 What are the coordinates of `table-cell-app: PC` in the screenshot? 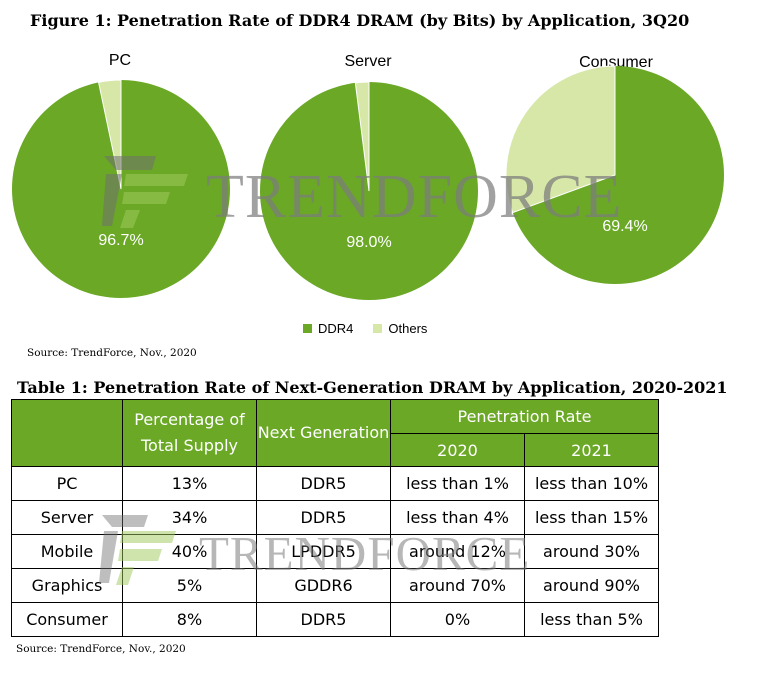 It's located at (67, 483).